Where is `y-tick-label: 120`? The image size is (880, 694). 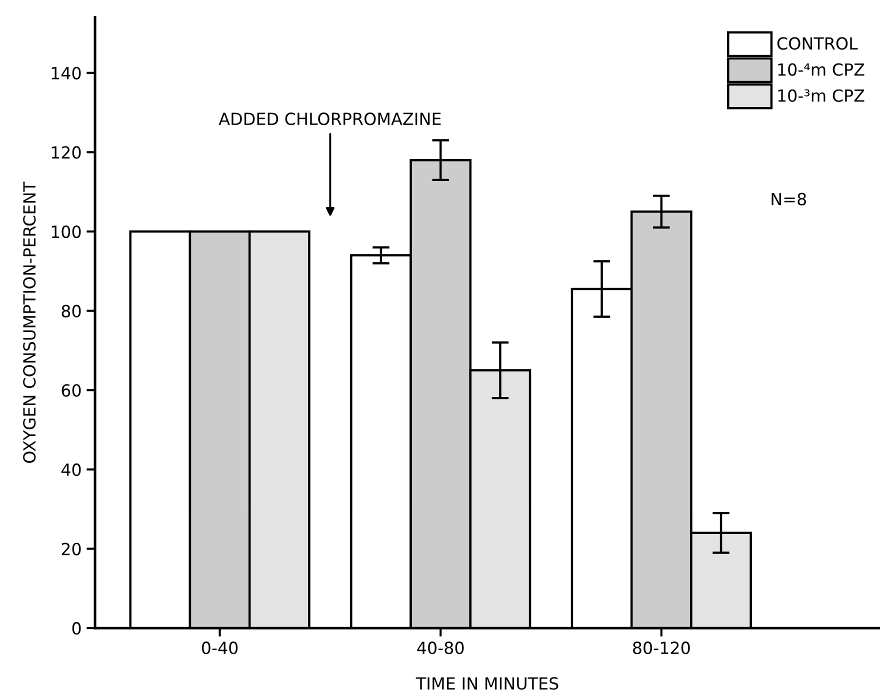
y-tick-label: 120 is located at coordinates (66, 152).